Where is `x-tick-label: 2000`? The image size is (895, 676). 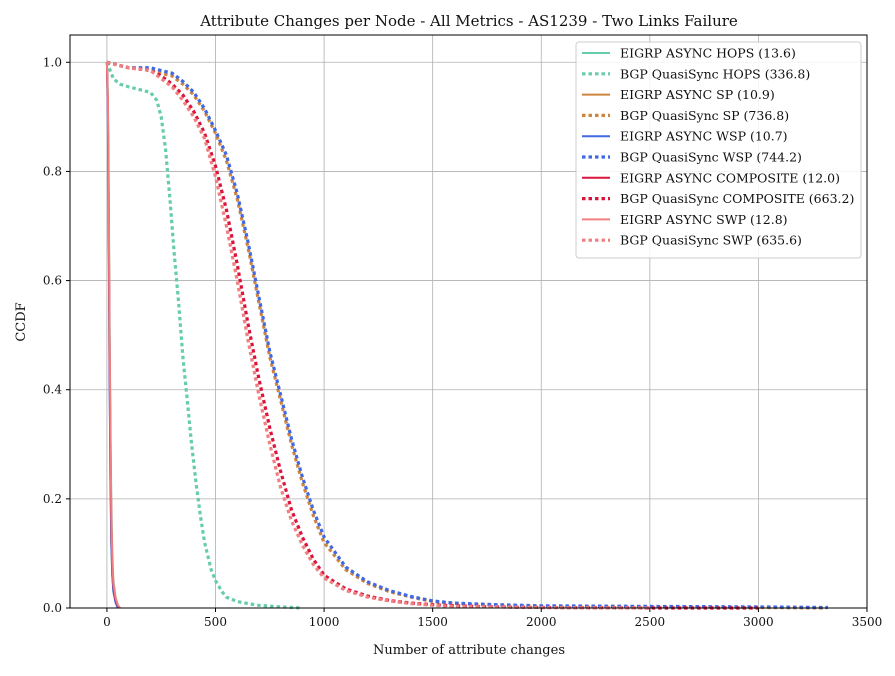
x-tick-label: 2000 is located at coordinates (541, 622).